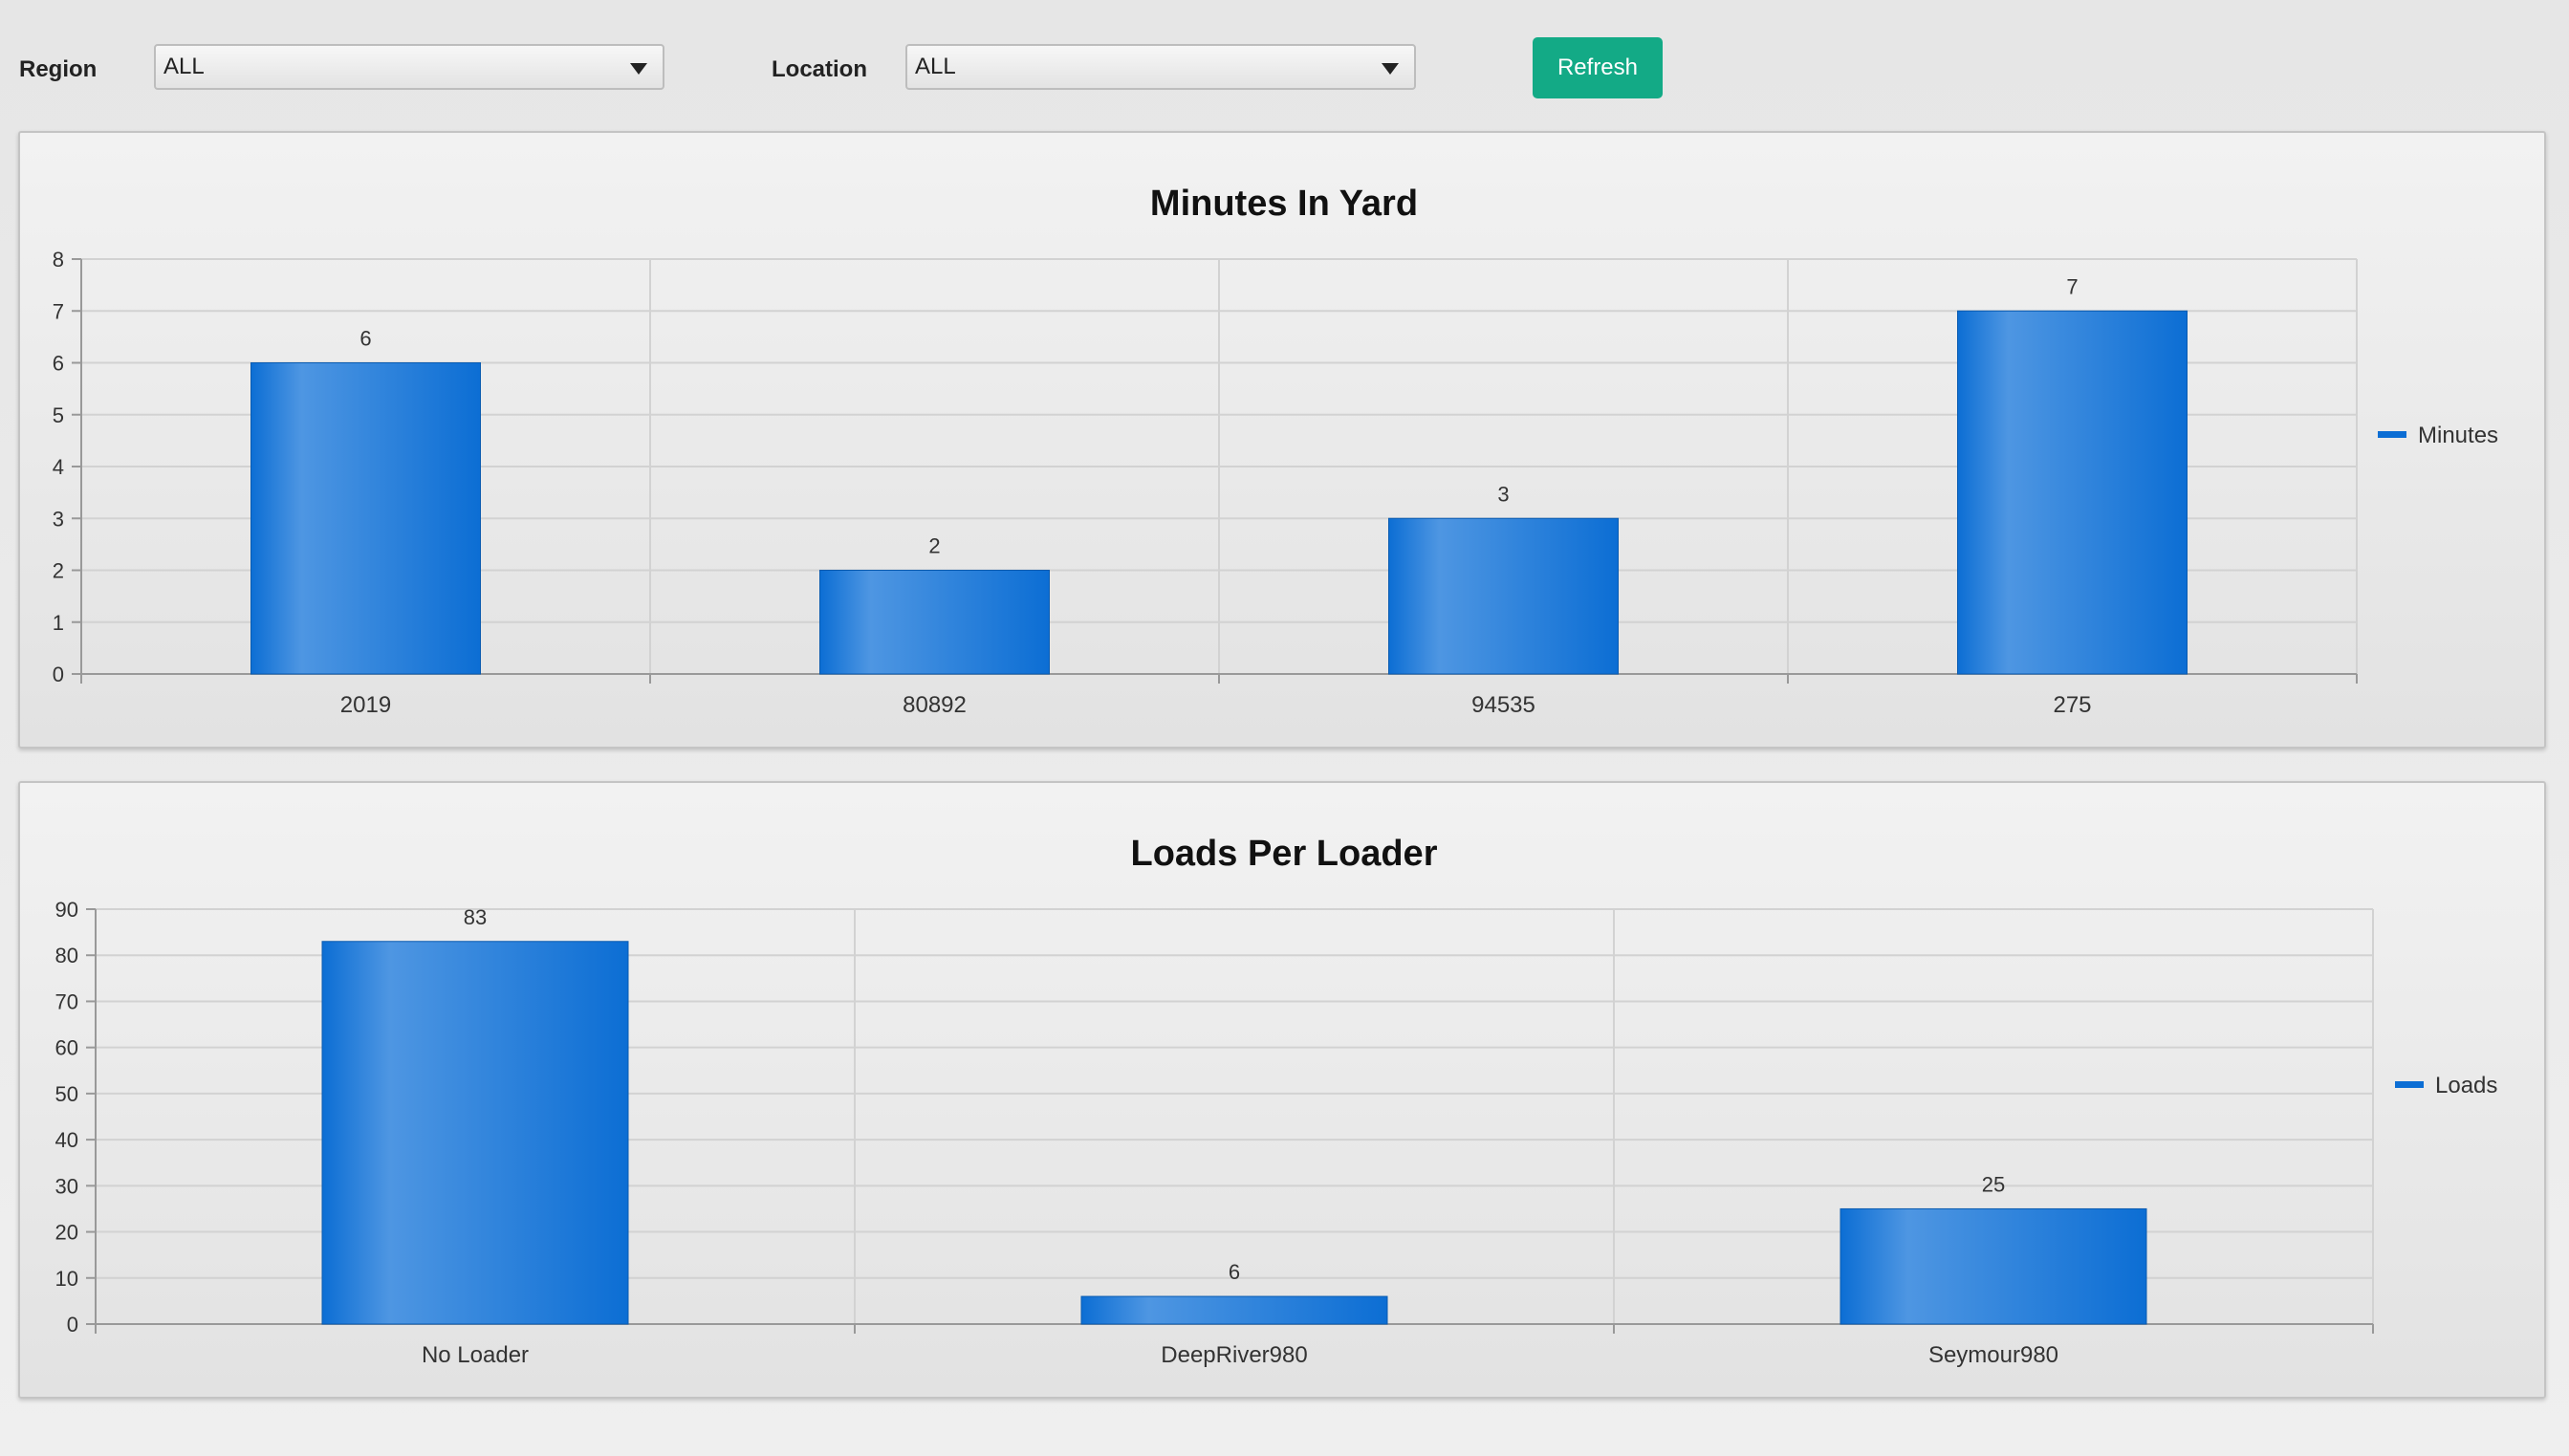 The height and width of the screenshot is (1456, 2569). Describe the element at coordinates (58, 519) in the screenshot. I see `y-tick-label: 3` at that location.